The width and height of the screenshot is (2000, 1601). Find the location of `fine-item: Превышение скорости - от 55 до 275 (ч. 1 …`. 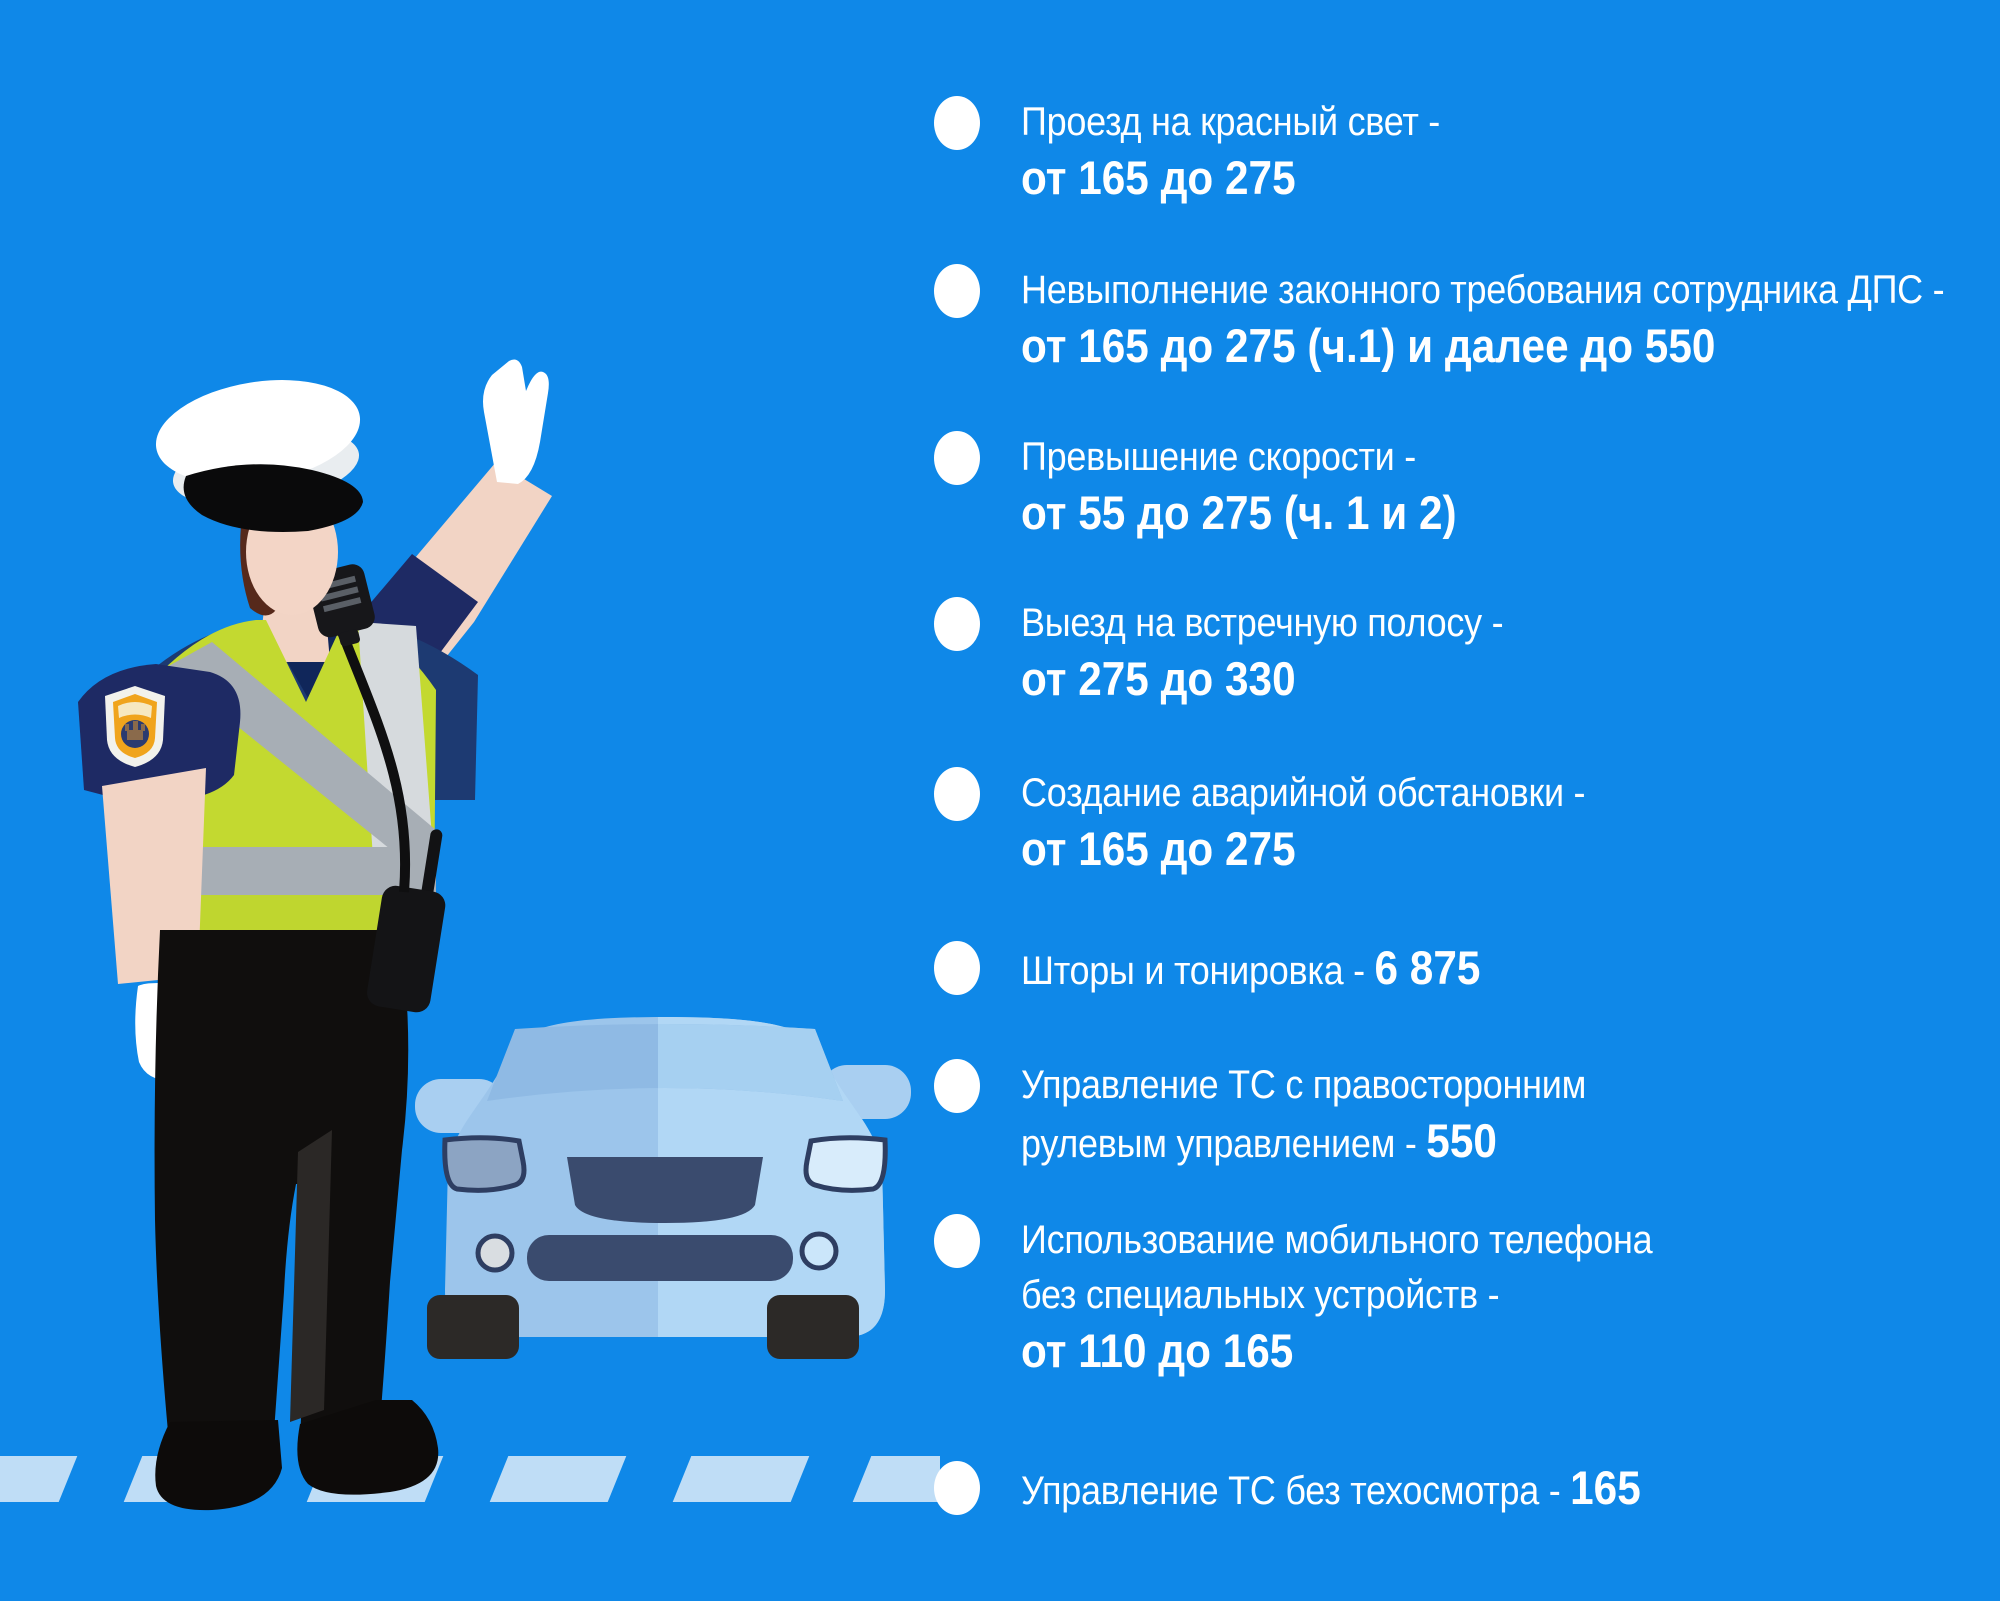

fine-item: Превышение скорости - от 55 до 275 (ч. 1 … is located at coordinates (1467, 487).